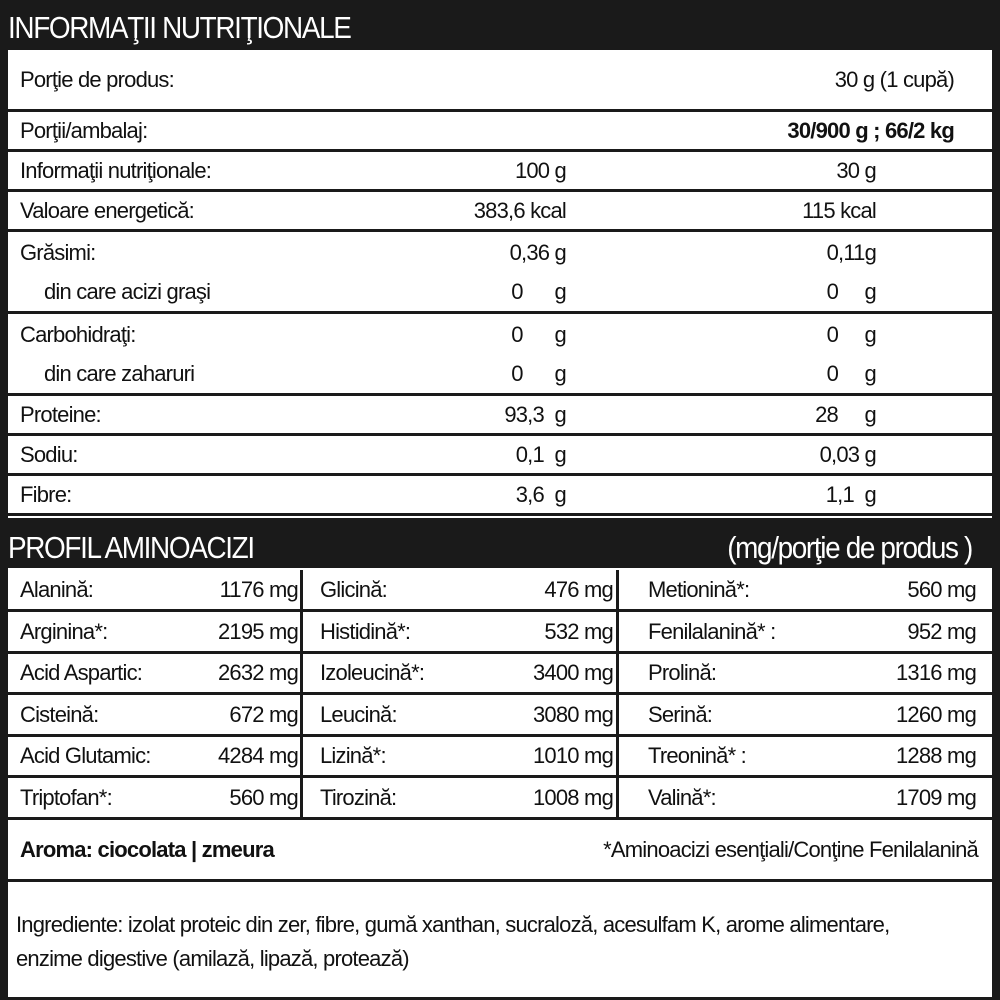  What do you see at coordinates (353, 755) in the screenshot?
I see `amino-name: Lizină*:` at bounding box center [353, 755].